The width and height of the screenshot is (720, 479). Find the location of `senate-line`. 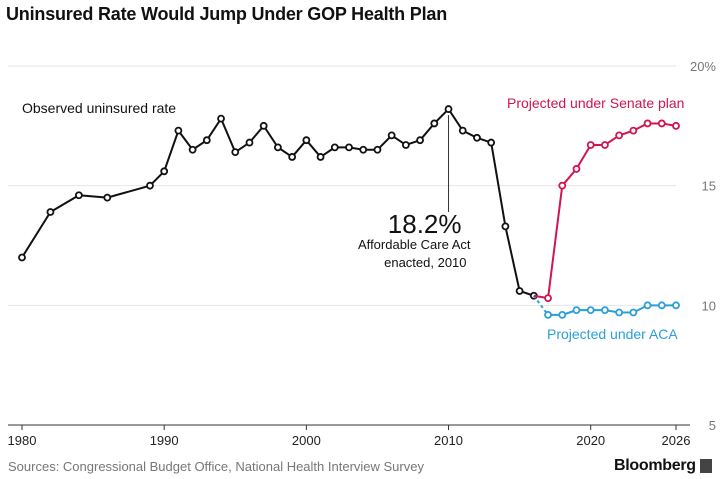

senate-line is located at coordinates (612, 210).